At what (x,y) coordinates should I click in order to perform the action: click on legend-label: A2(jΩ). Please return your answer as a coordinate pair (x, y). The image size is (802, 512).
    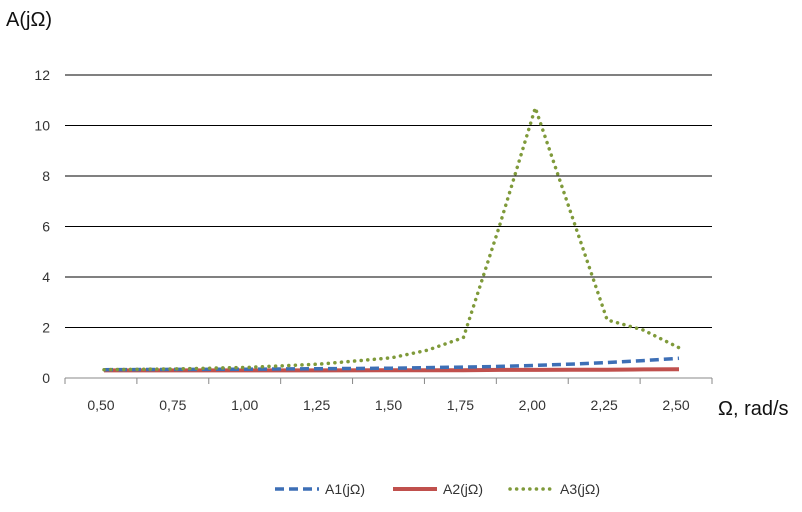
    Looking at the image, I should click on (463, 489).